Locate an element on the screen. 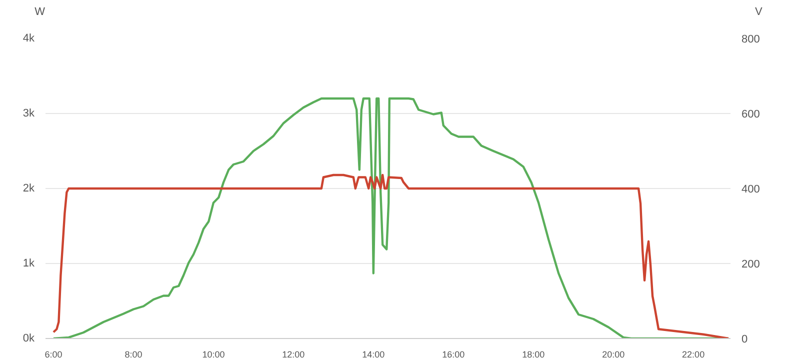 This screenshot has height=363, width=800. y2-tick-label: 600 is located at coordinates (751, 114).